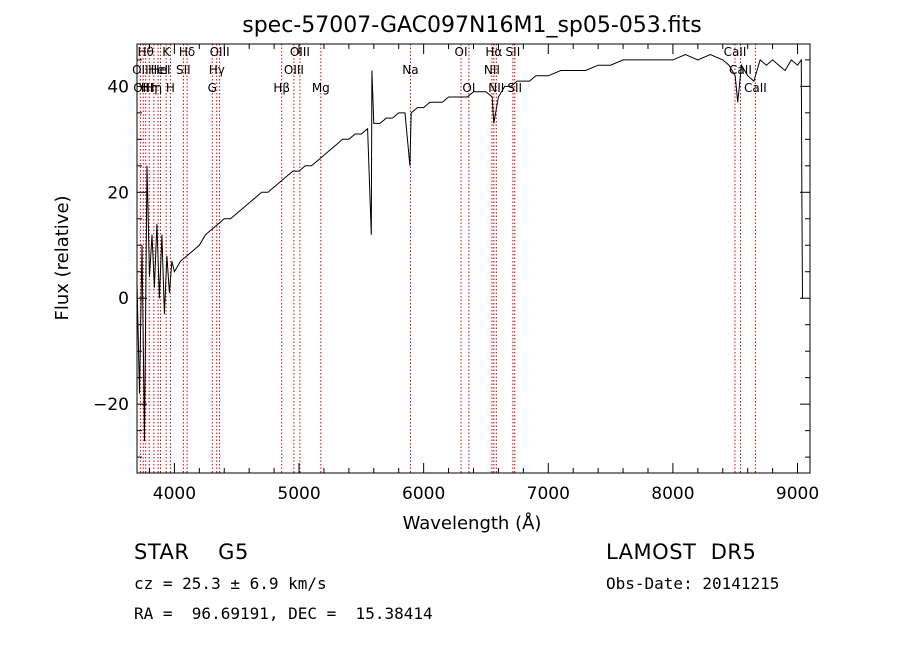 The height and width of the screenshot is (649, 900). What do you see at coordinates (672, 494) in the screenshot?
I see `x-tick-label-4: 8000` at bounding box center [672, 494].